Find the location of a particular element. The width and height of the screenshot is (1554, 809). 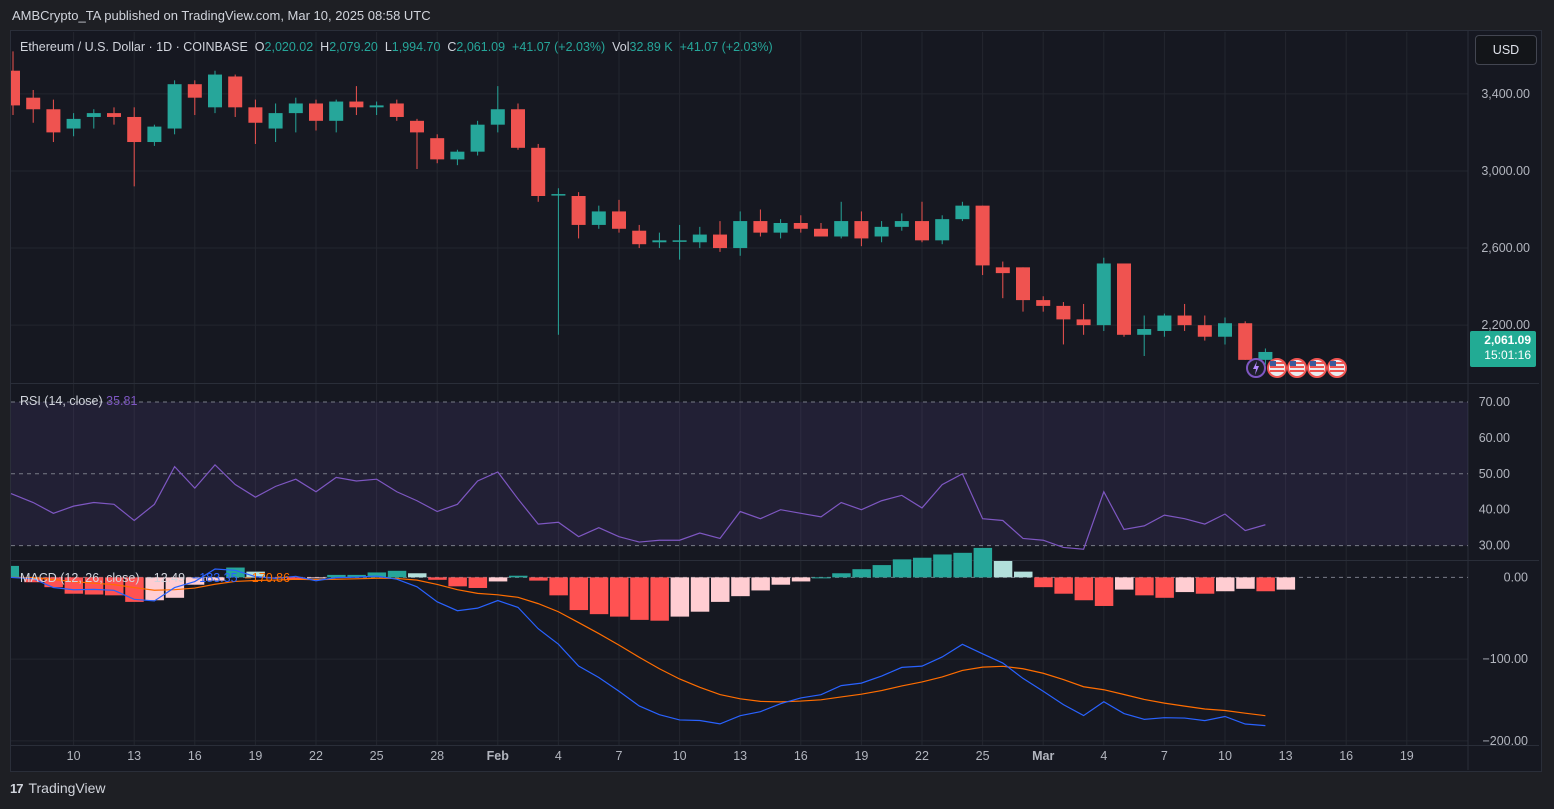

macd-line-value: −183.35 is located at coordinates (214, 578).